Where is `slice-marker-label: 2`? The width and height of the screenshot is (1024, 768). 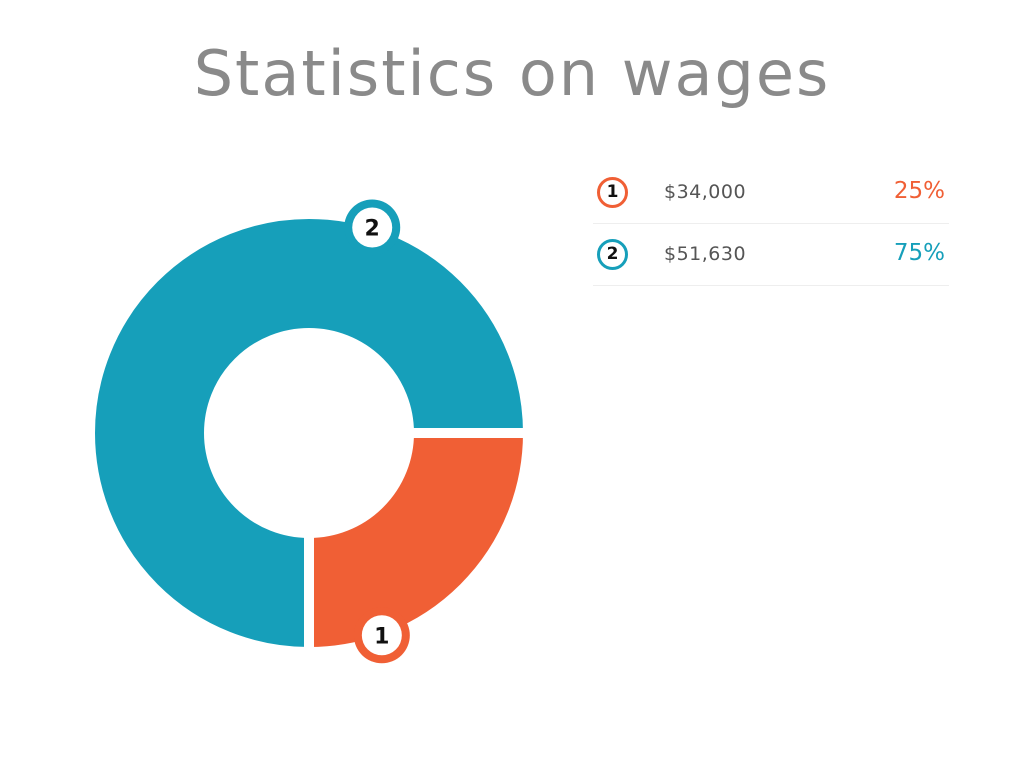
slice-marker-label: 2 is located at coordinates (372, 229).